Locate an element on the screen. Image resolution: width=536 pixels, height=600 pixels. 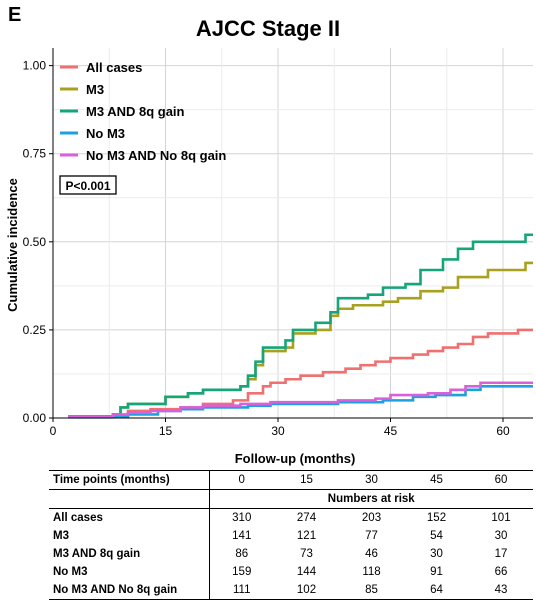
risk-table-value: 144 is located at coordinates (306, 572).